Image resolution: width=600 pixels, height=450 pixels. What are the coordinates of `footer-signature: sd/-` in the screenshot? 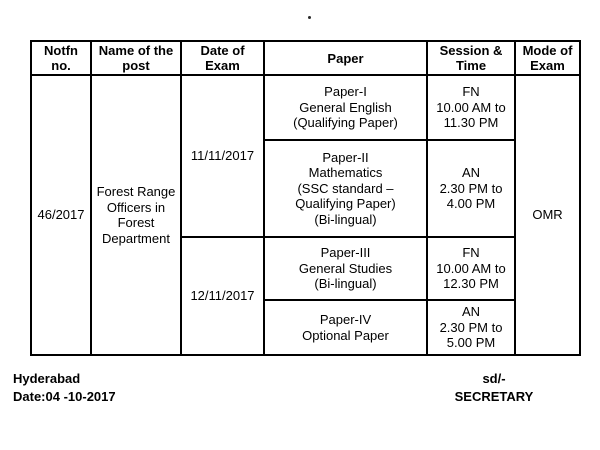 It's located at (494, 378).